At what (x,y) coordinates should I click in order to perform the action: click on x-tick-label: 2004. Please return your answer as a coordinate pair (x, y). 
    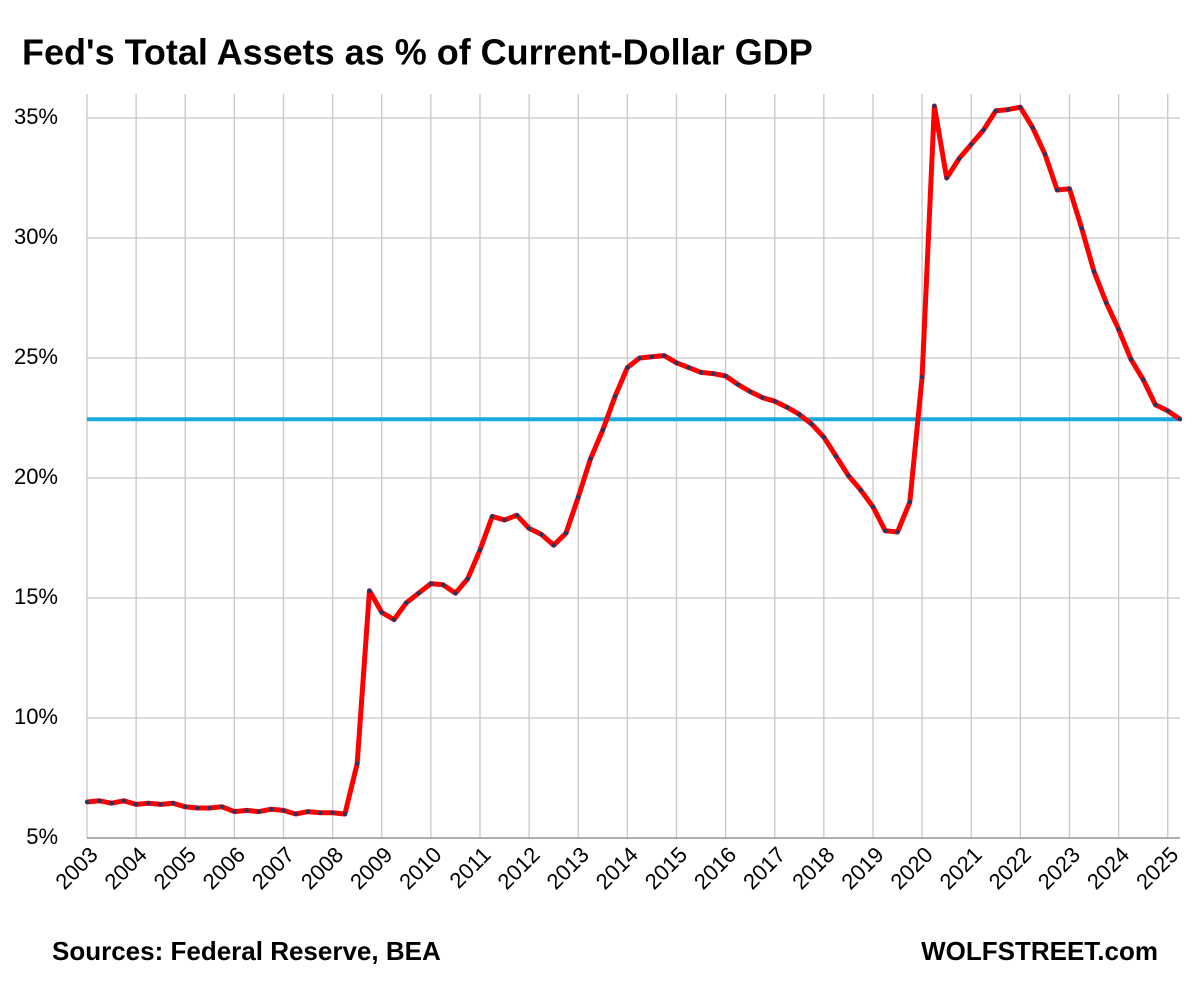
    Looking at the image, I should click on (125, 868).